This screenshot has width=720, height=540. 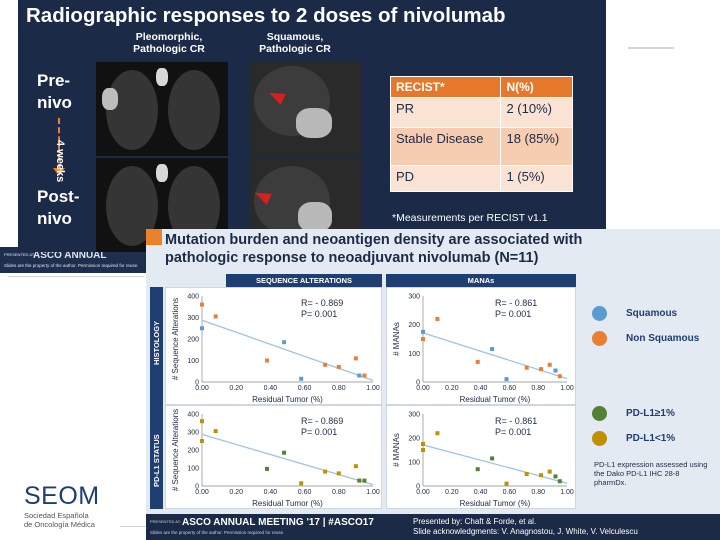 What do you see at coordinates (156, 342) in the screenshot?
I see `row-header-histology-label: HISTOLOGY` at bounding box center [156, 342].